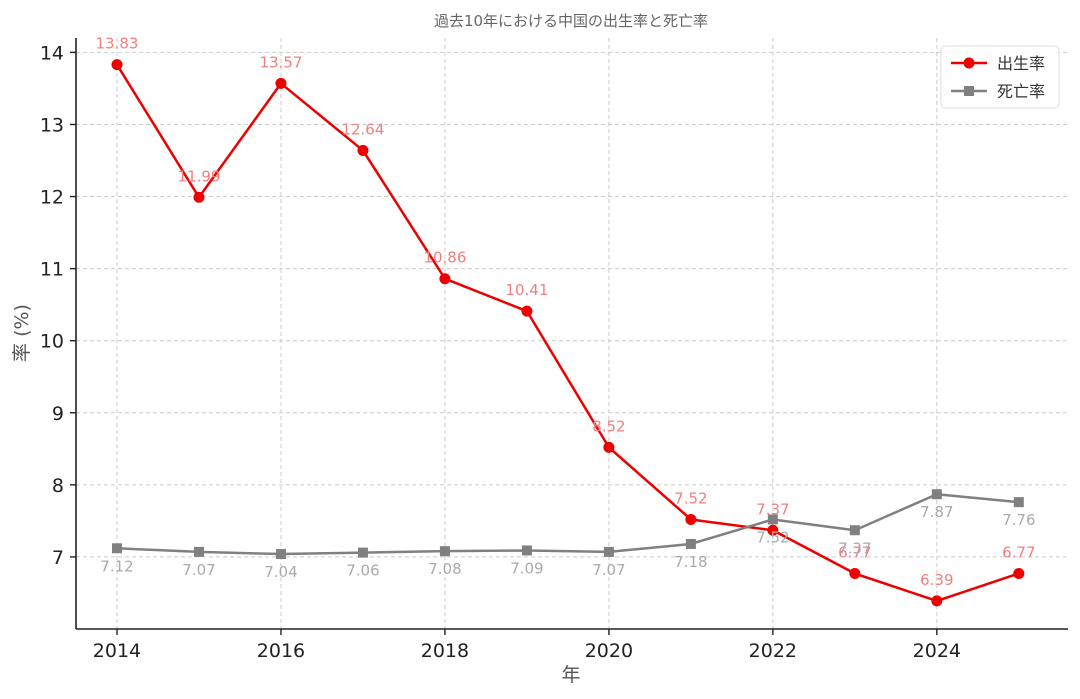 The image size is (1080, 699). Describe the element at coordinates (52, 53) in the screenshot. I see `y-tick-label: 14` at that location.